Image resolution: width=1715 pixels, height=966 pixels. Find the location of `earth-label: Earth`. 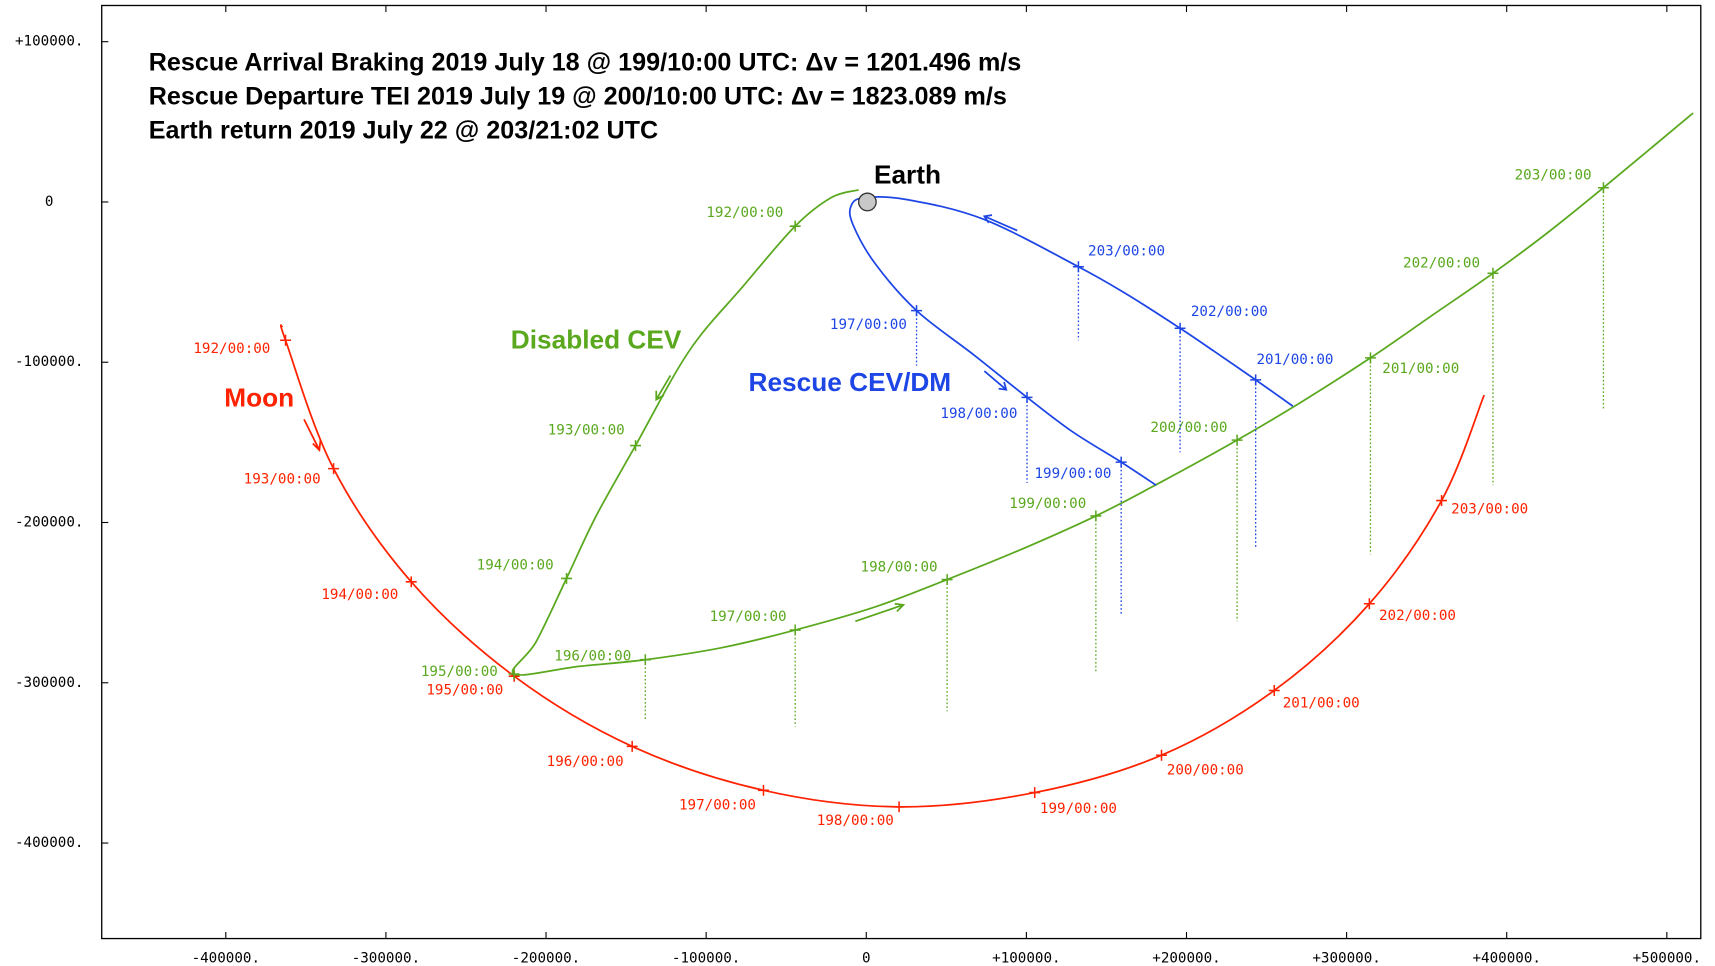

earth-label: Earth is located at coordinates (907, 175).